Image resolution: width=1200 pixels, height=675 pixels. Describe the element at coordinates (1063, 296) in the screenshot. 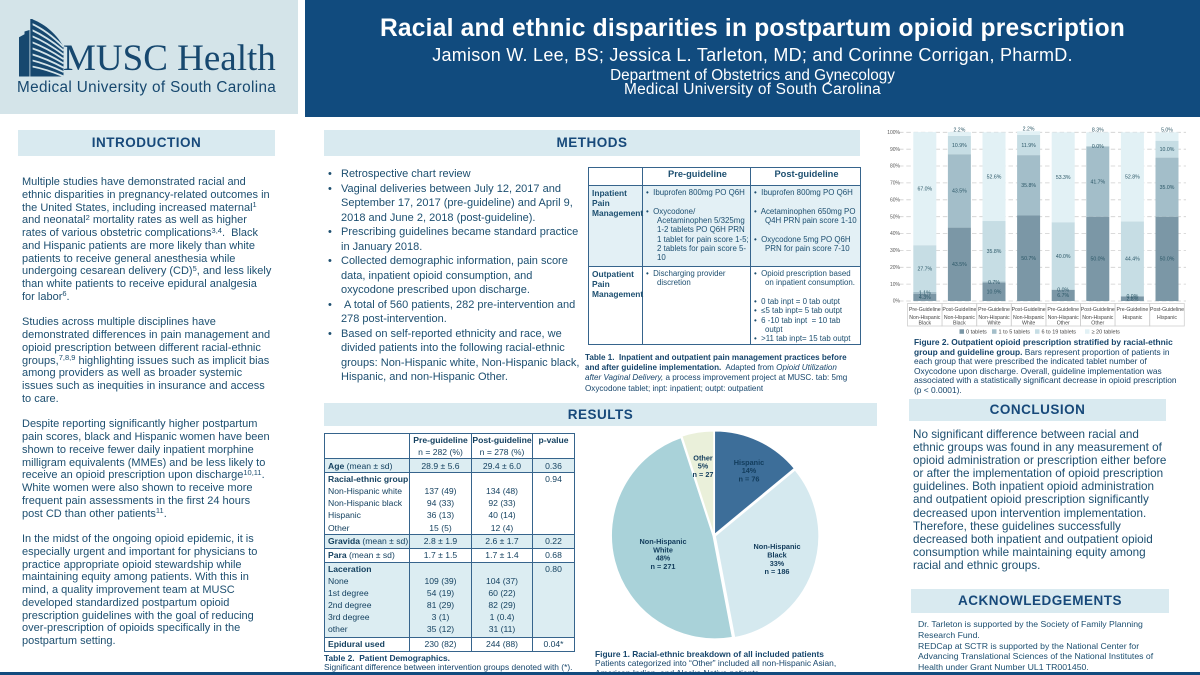

I see `svg-text: 6.7%` at that location.